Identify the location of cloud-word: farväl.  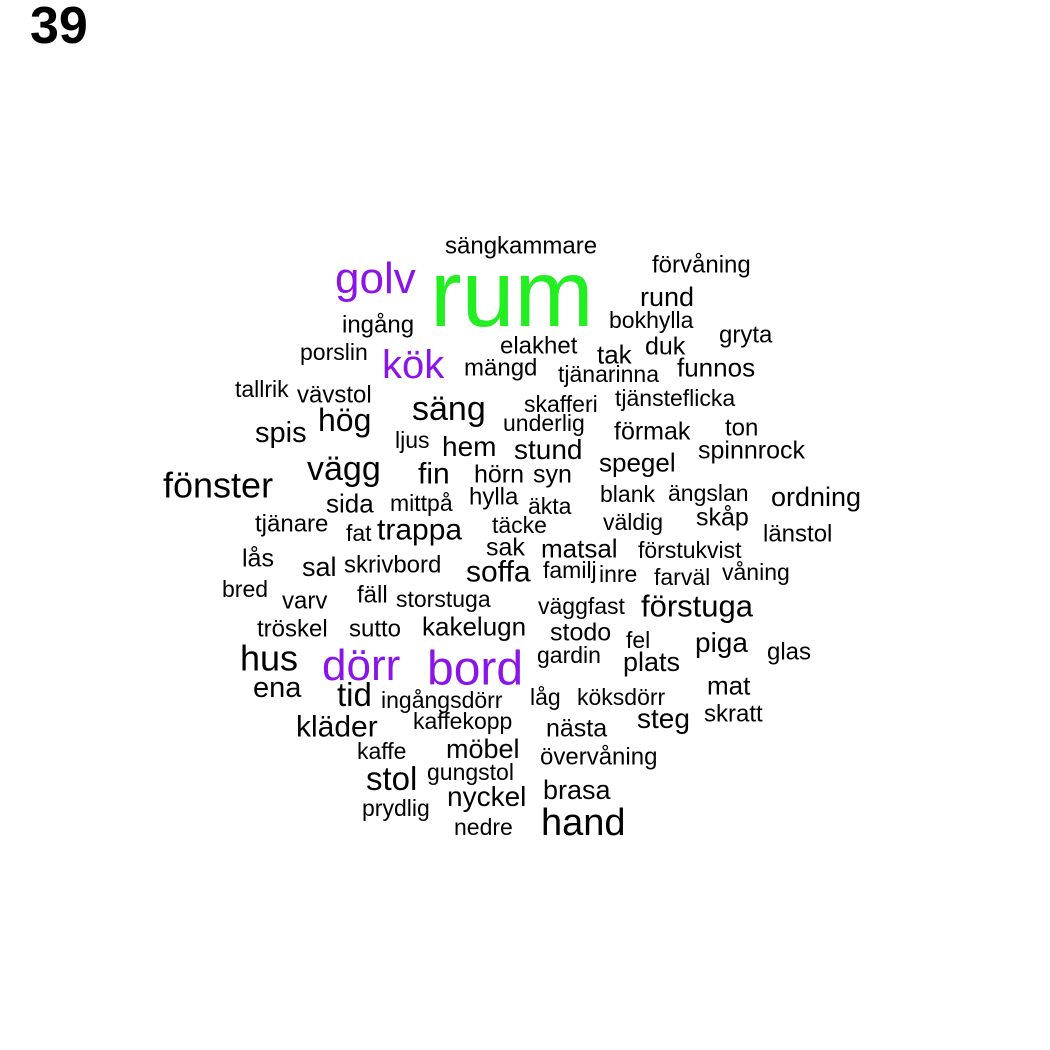
(682, 577).